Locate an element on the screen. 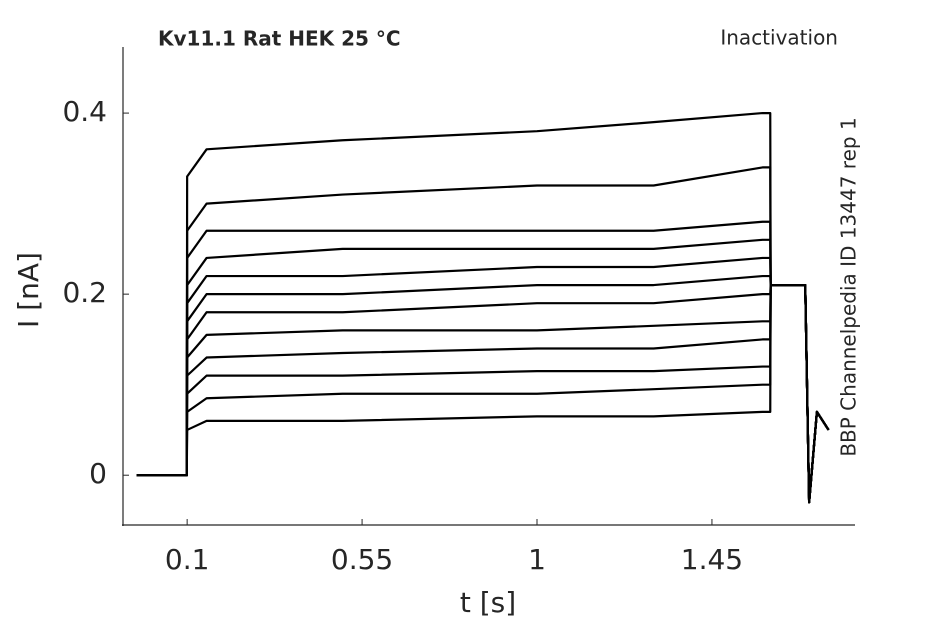 Image resolution: width=945 pixels, height=624 pixels. y-tick-label: 0.4 is located at coordinates (84, 111).